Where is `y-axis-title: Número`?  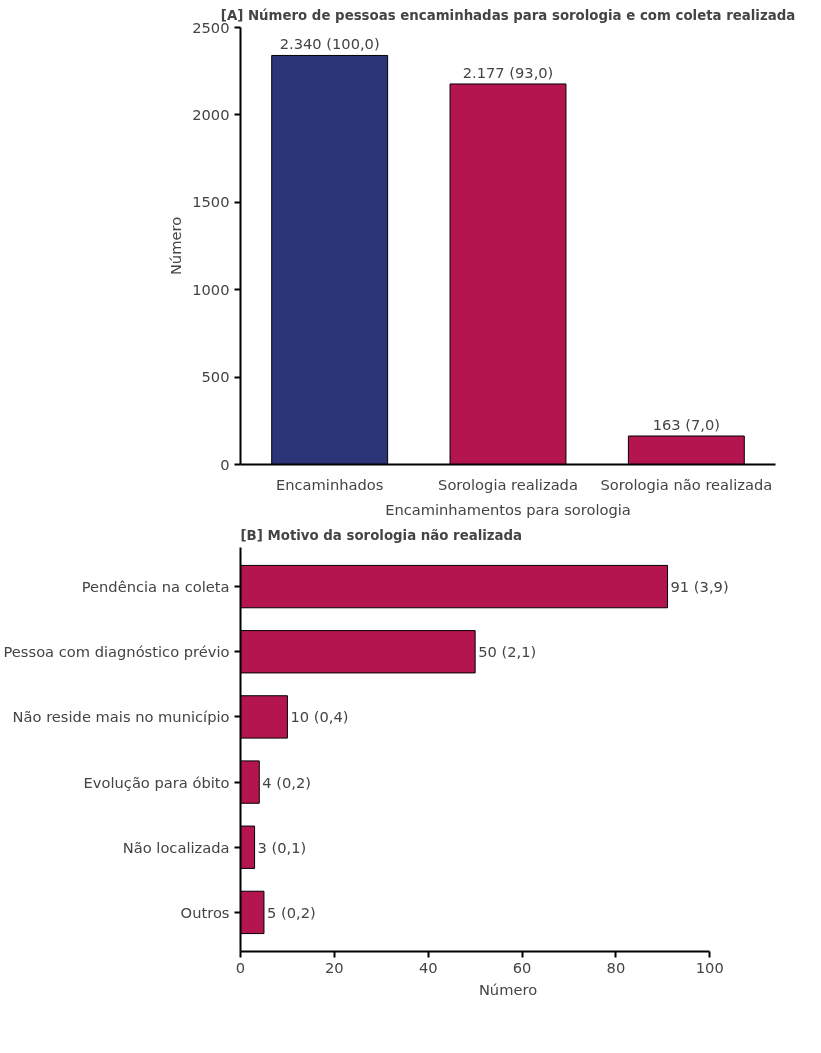
y-axis-title: Número is located at coordinates (176, 246).